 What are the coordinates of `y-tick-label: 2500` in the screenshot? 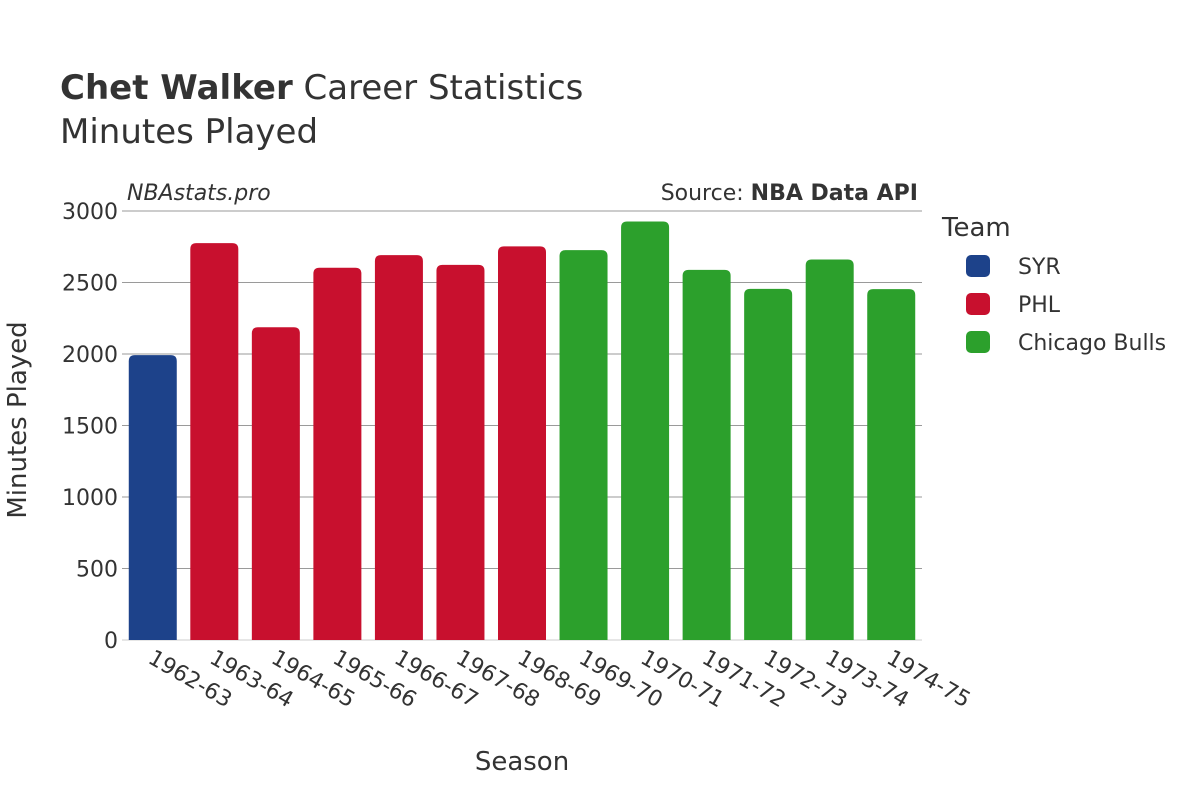 It's located at (90, 284).